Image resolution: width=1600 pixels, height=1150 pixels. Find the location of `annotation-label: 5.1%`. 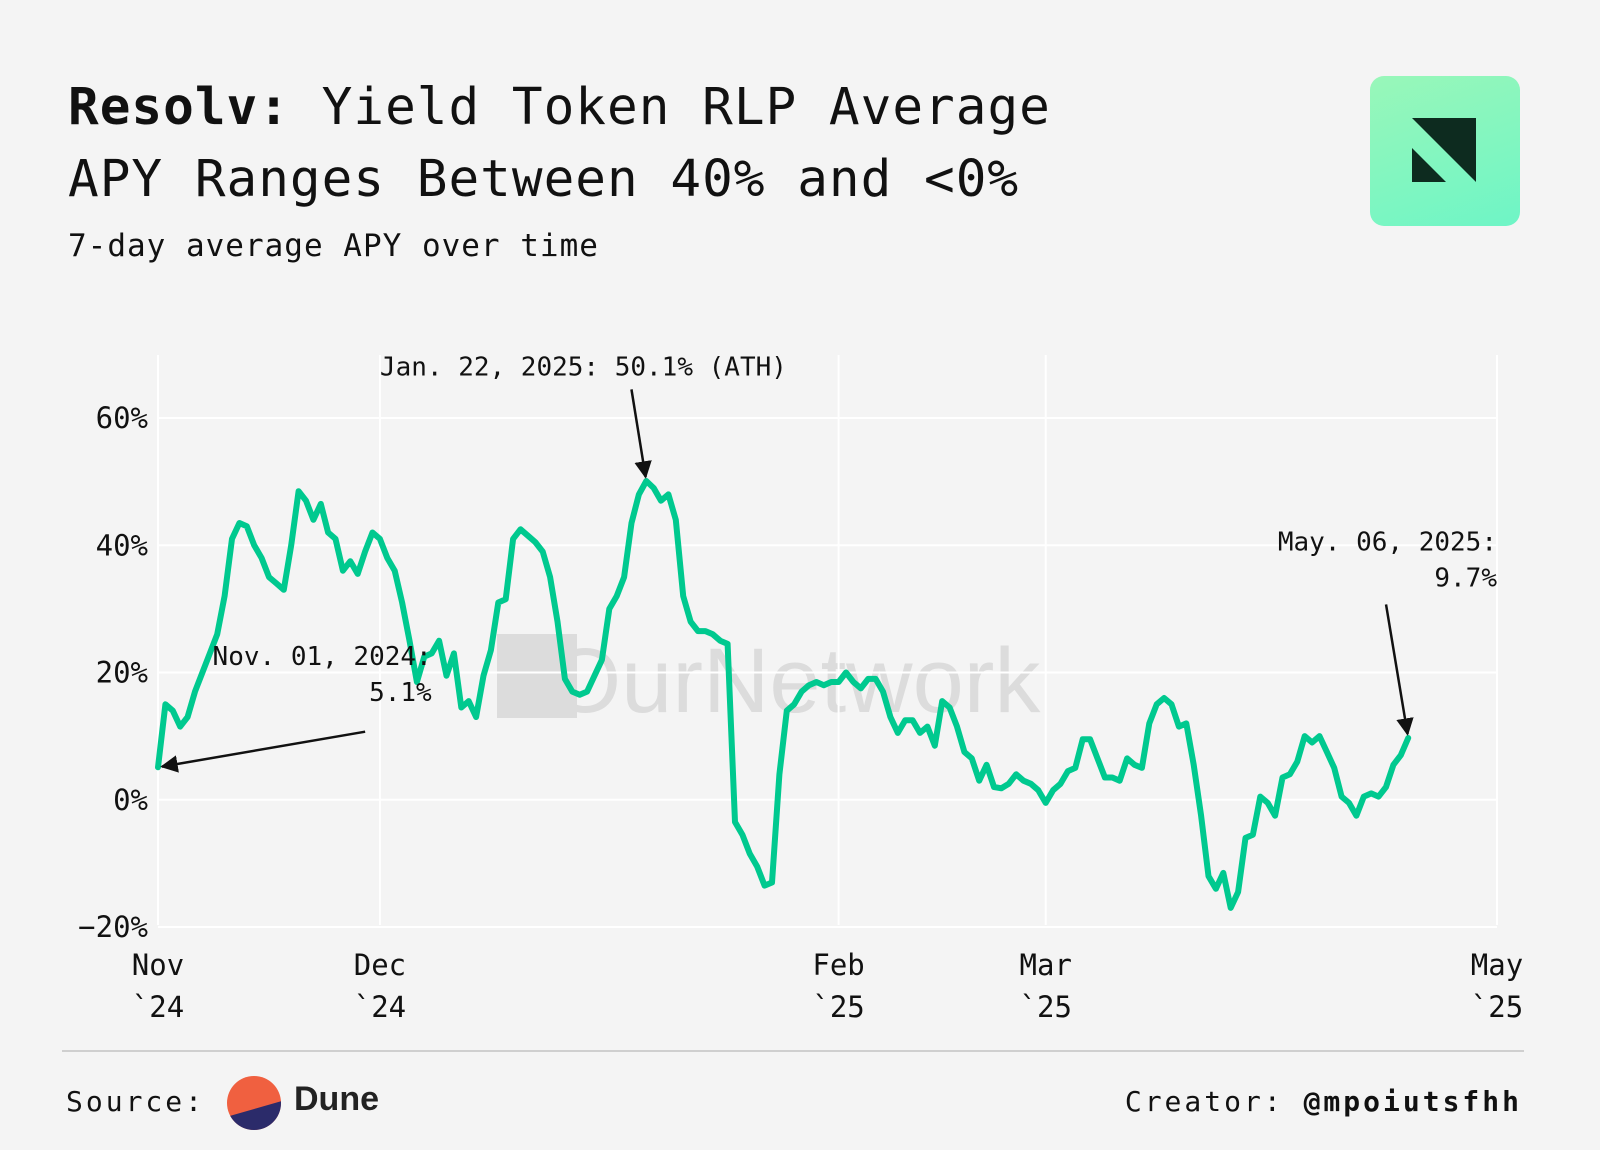

annotation-label: 5.1% is located at coordinates (400, 693).